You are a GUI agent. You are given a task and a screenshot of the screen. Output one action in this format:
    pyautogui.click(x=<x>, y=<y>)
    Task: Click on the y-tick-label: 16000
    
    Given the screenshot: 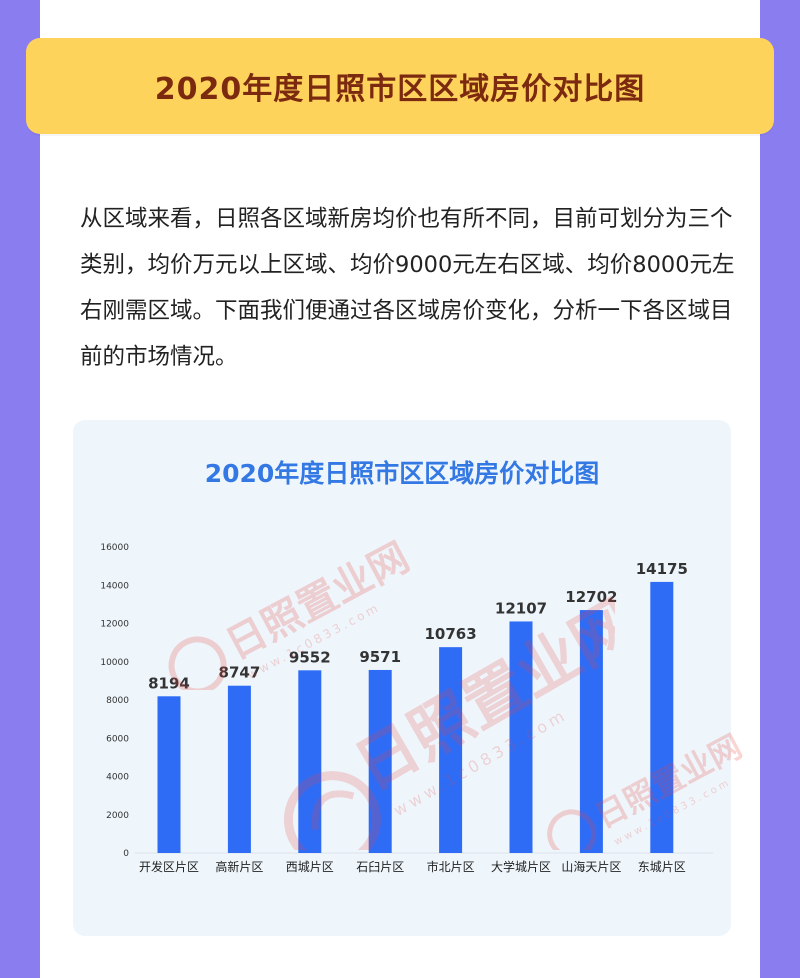 What is the action you would take?
    pyautogui.click(x=114, y=548)
    